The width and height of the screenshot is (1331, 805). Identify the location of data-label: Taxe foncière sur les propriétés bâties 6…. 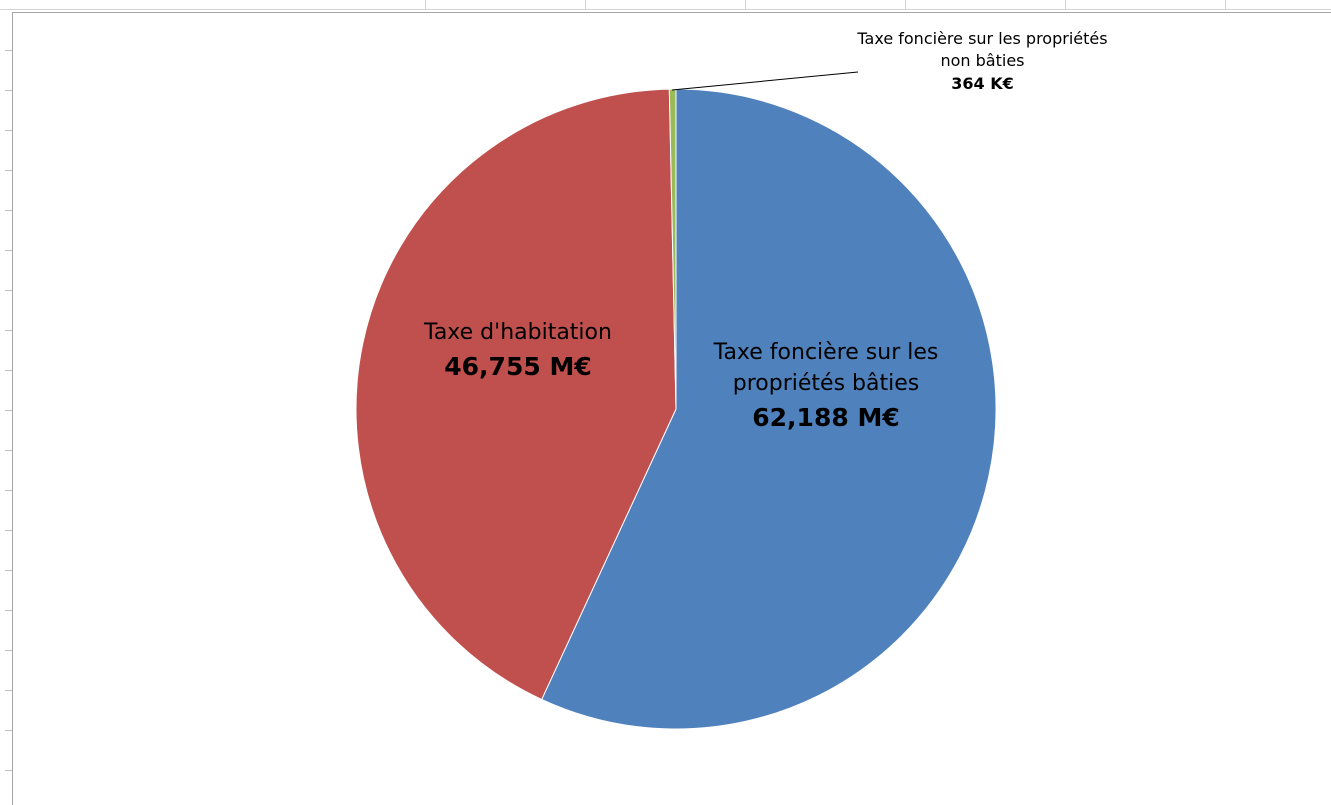
(826, 386).